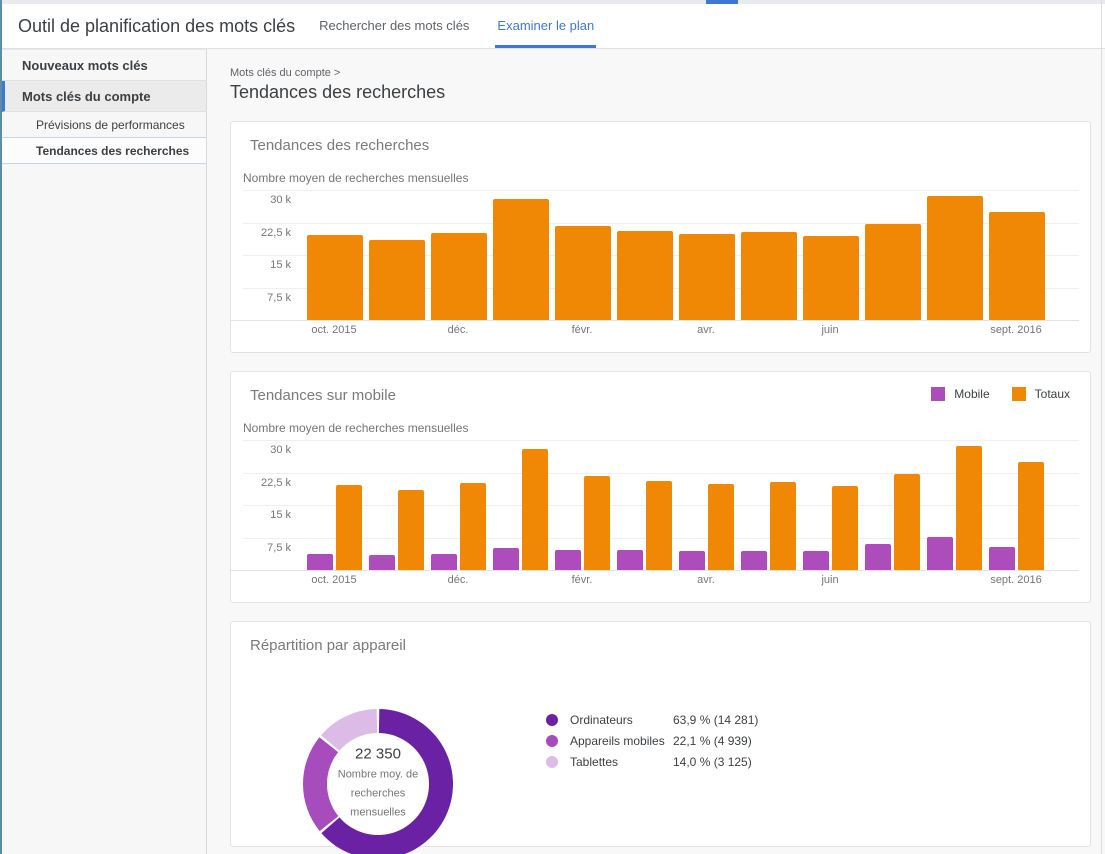 The width and height of the screenshot is (1105, 854). Describe the element at coordinates (1018, 394) in the screenshot. I see `totaux-legend-swatch` at that location.